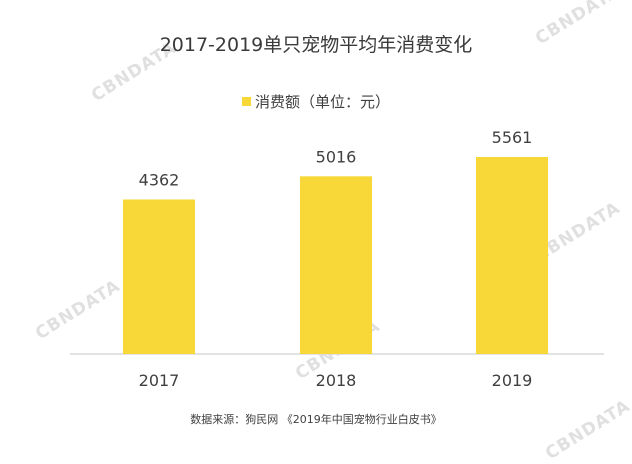 The image size is (632, 464). Describe the element at coordinates (512, 255) in the screenshot. I see `bar-2019` at that location.